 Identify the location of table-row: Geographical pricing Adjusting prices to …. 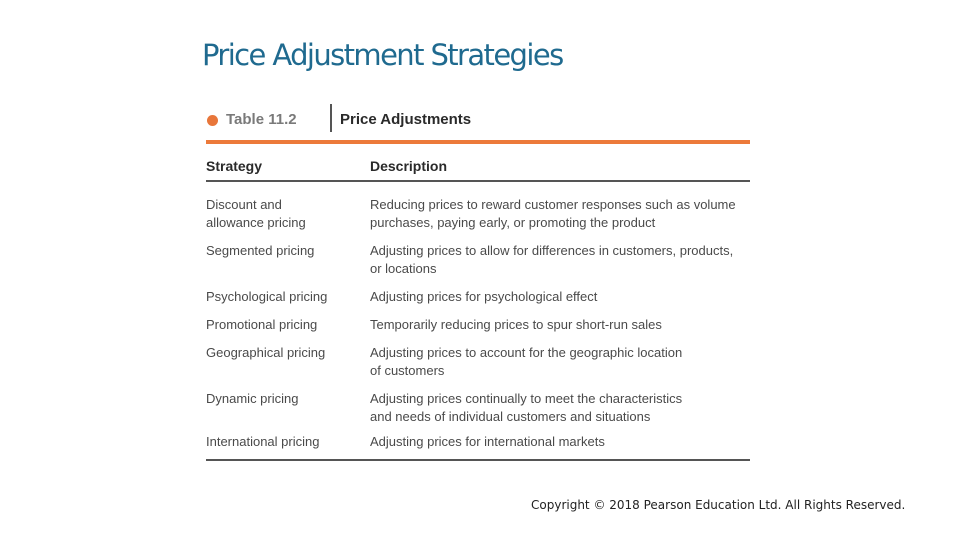
(478, 362).